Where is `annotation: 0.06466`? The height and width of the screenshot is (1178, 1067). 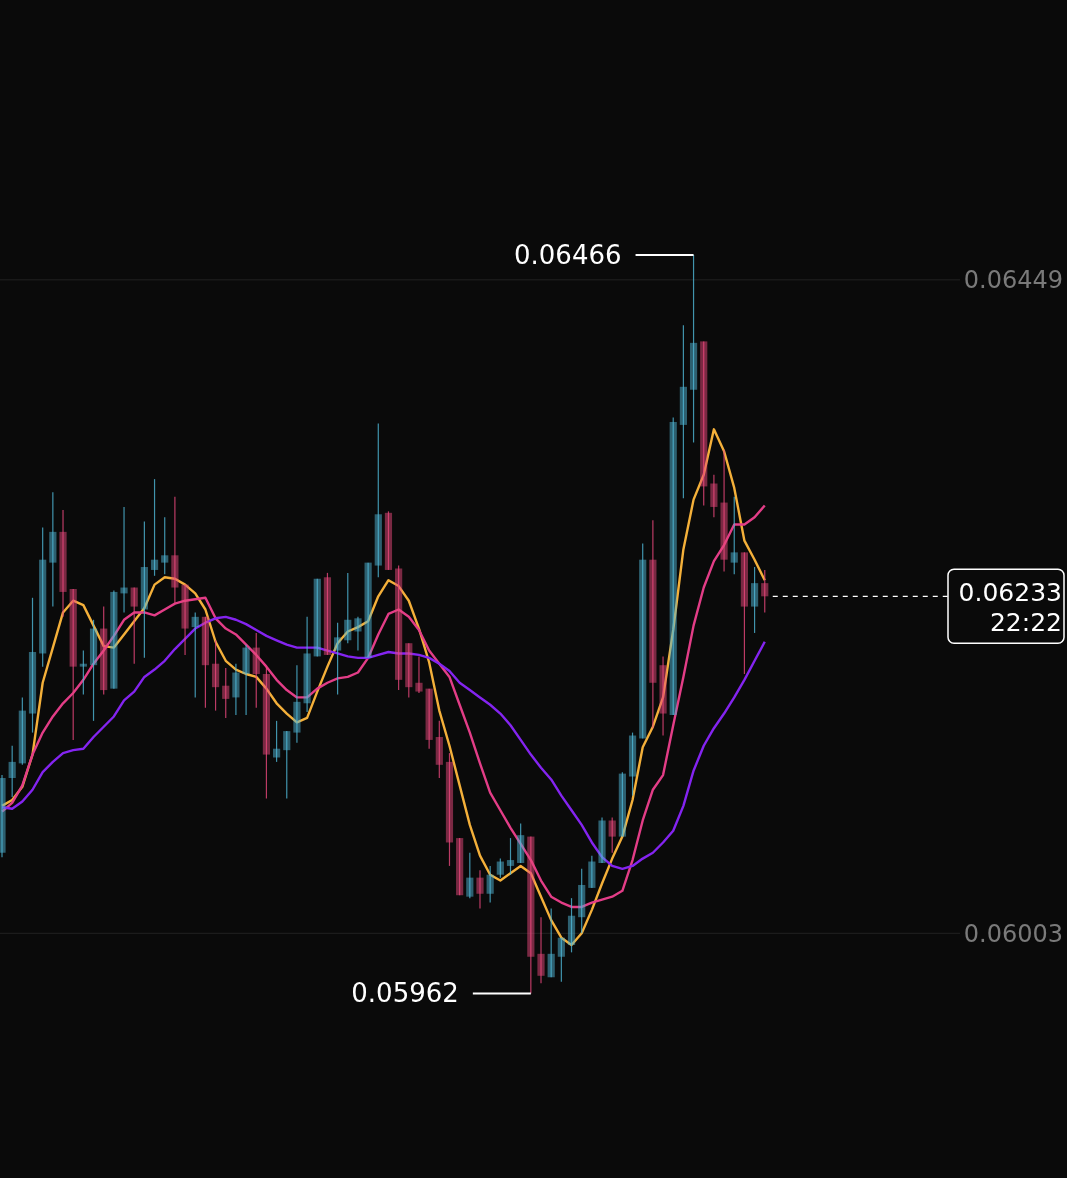 annotation: 0.06466 is located at coordinates (568, 255).